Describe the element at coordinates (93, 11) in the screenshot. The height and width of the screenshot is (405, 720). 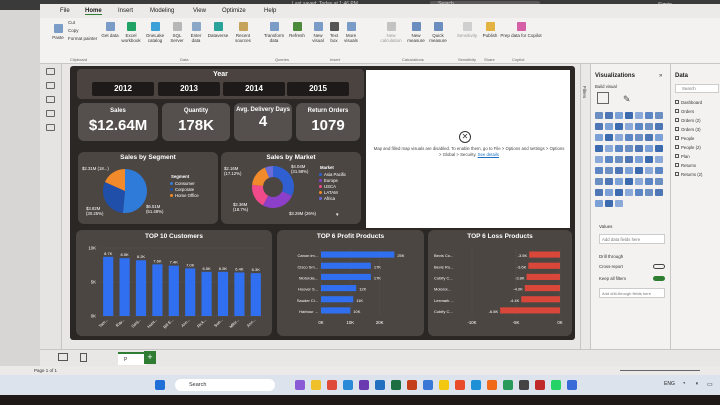
I see `menu-home: Home` at that location.